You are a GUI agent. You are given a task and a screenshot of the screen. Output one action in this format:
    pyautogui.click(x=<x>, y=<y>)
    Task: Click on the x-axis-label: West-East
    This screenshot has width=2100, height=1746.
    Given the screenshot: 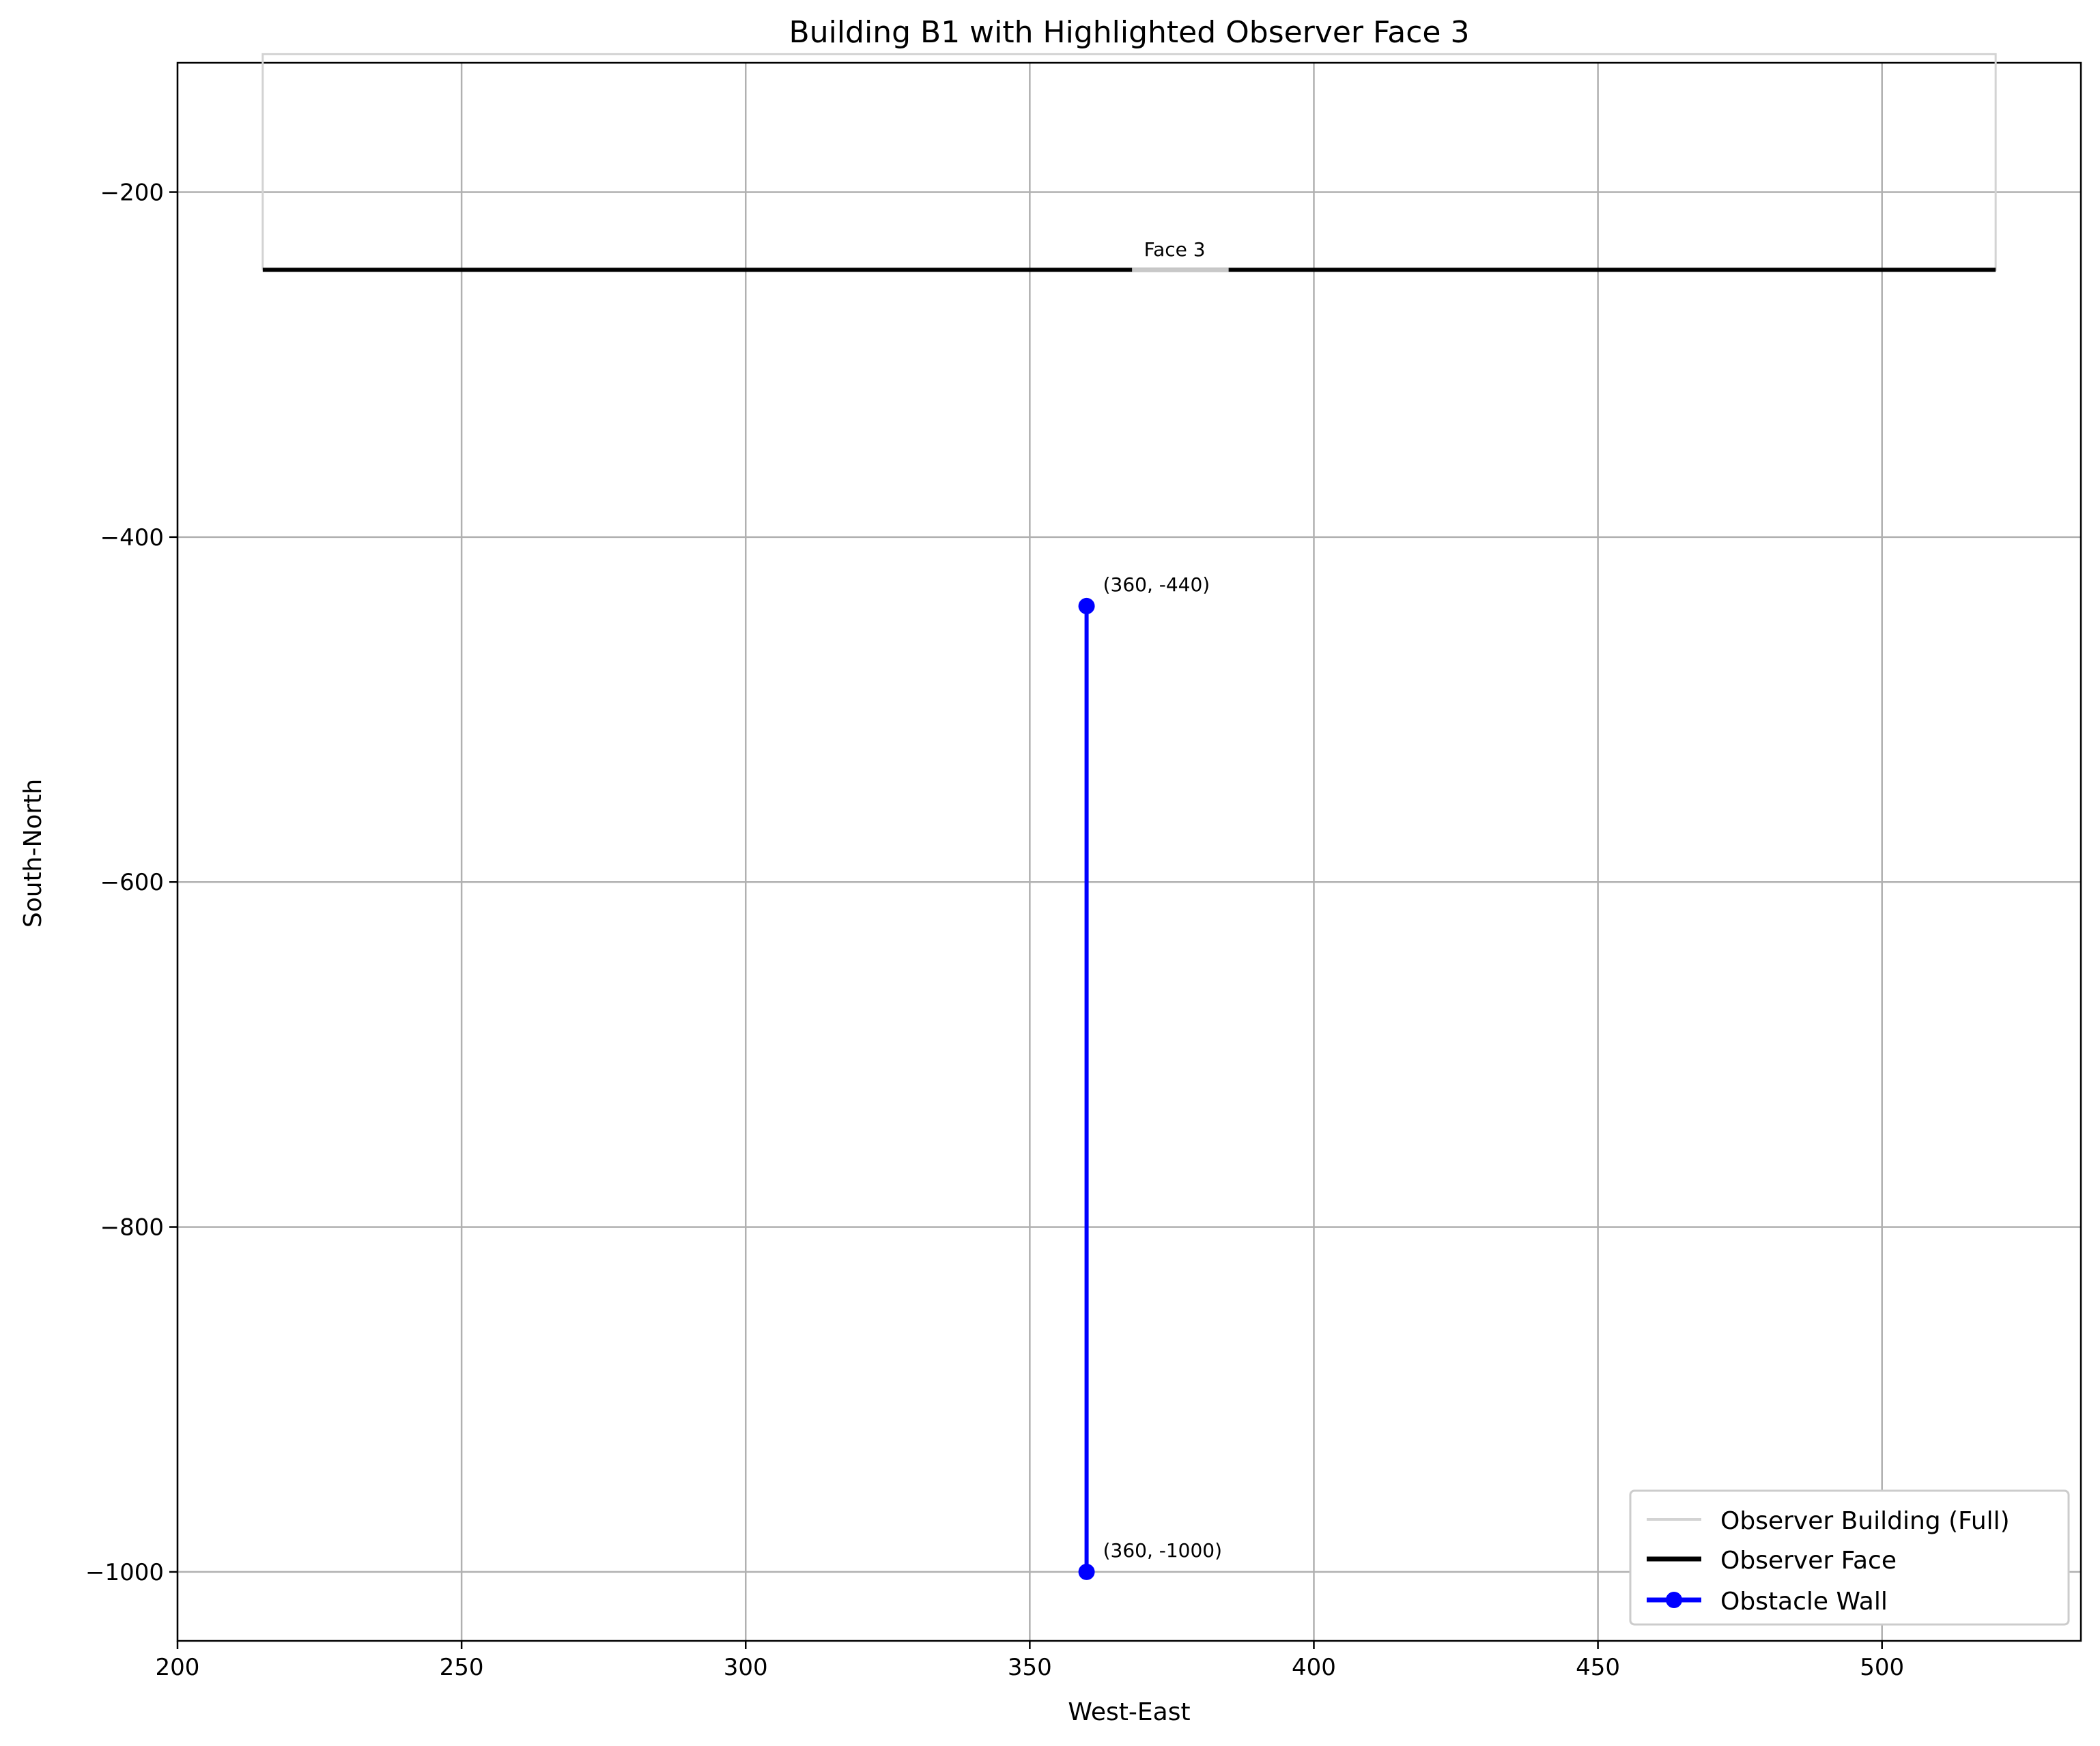 What is the action you would take?
    pyautogui.click(x=1129, y=1712)
    